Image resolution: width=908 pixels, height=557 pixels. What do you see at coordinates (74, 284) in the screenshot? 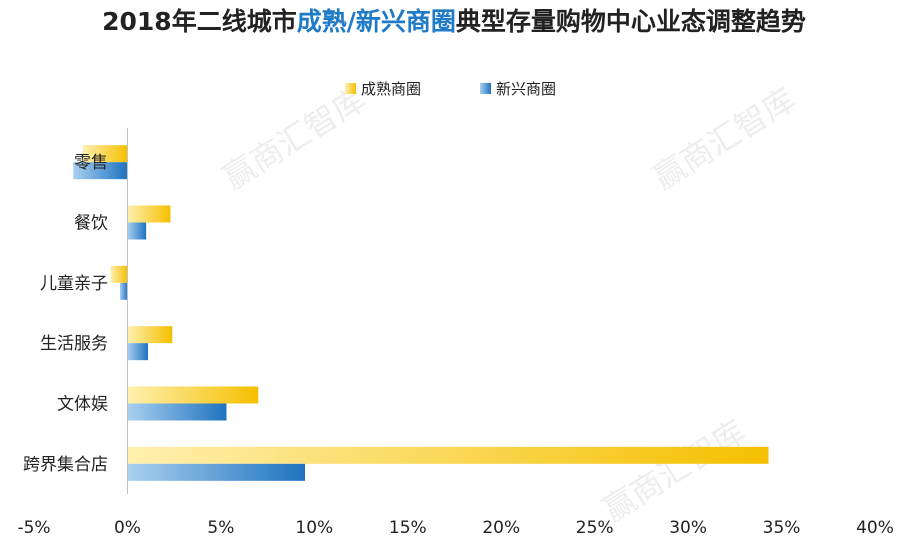
I see `category-label-3: 儿童亲子` at bounding box center [74, 284].